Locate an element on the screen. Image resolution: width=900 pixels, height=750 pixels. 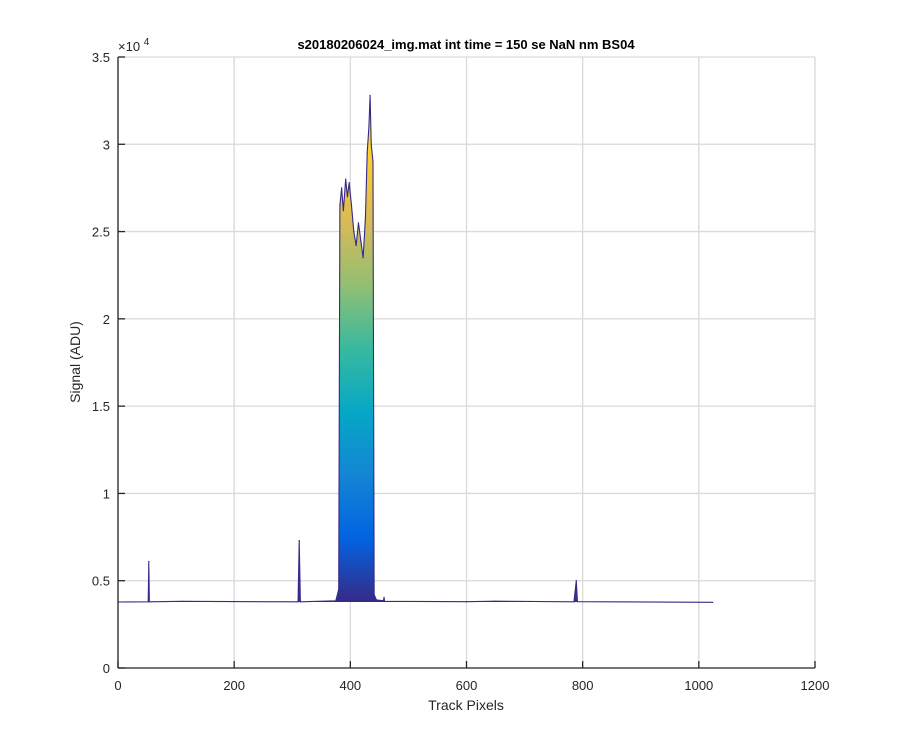
y-exponent-label: ×10 4 is located at coordinates (134, 45).